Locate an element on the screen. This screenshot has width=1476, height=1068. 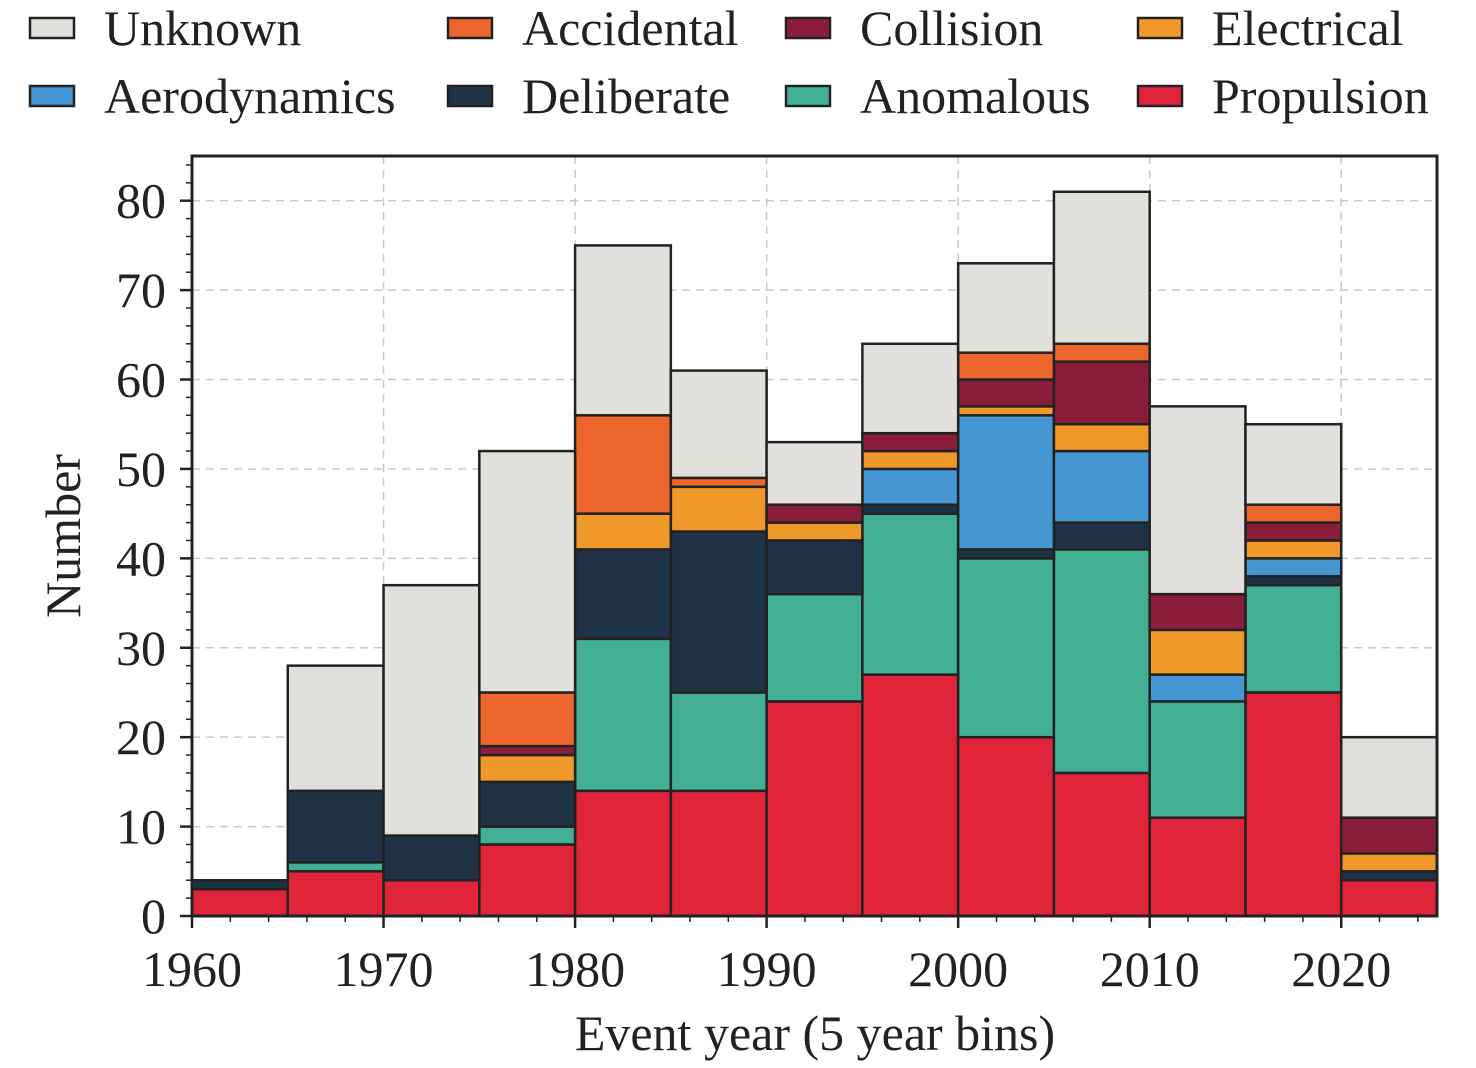
legend-swatch-unknown is located at coordinates (52, 28).